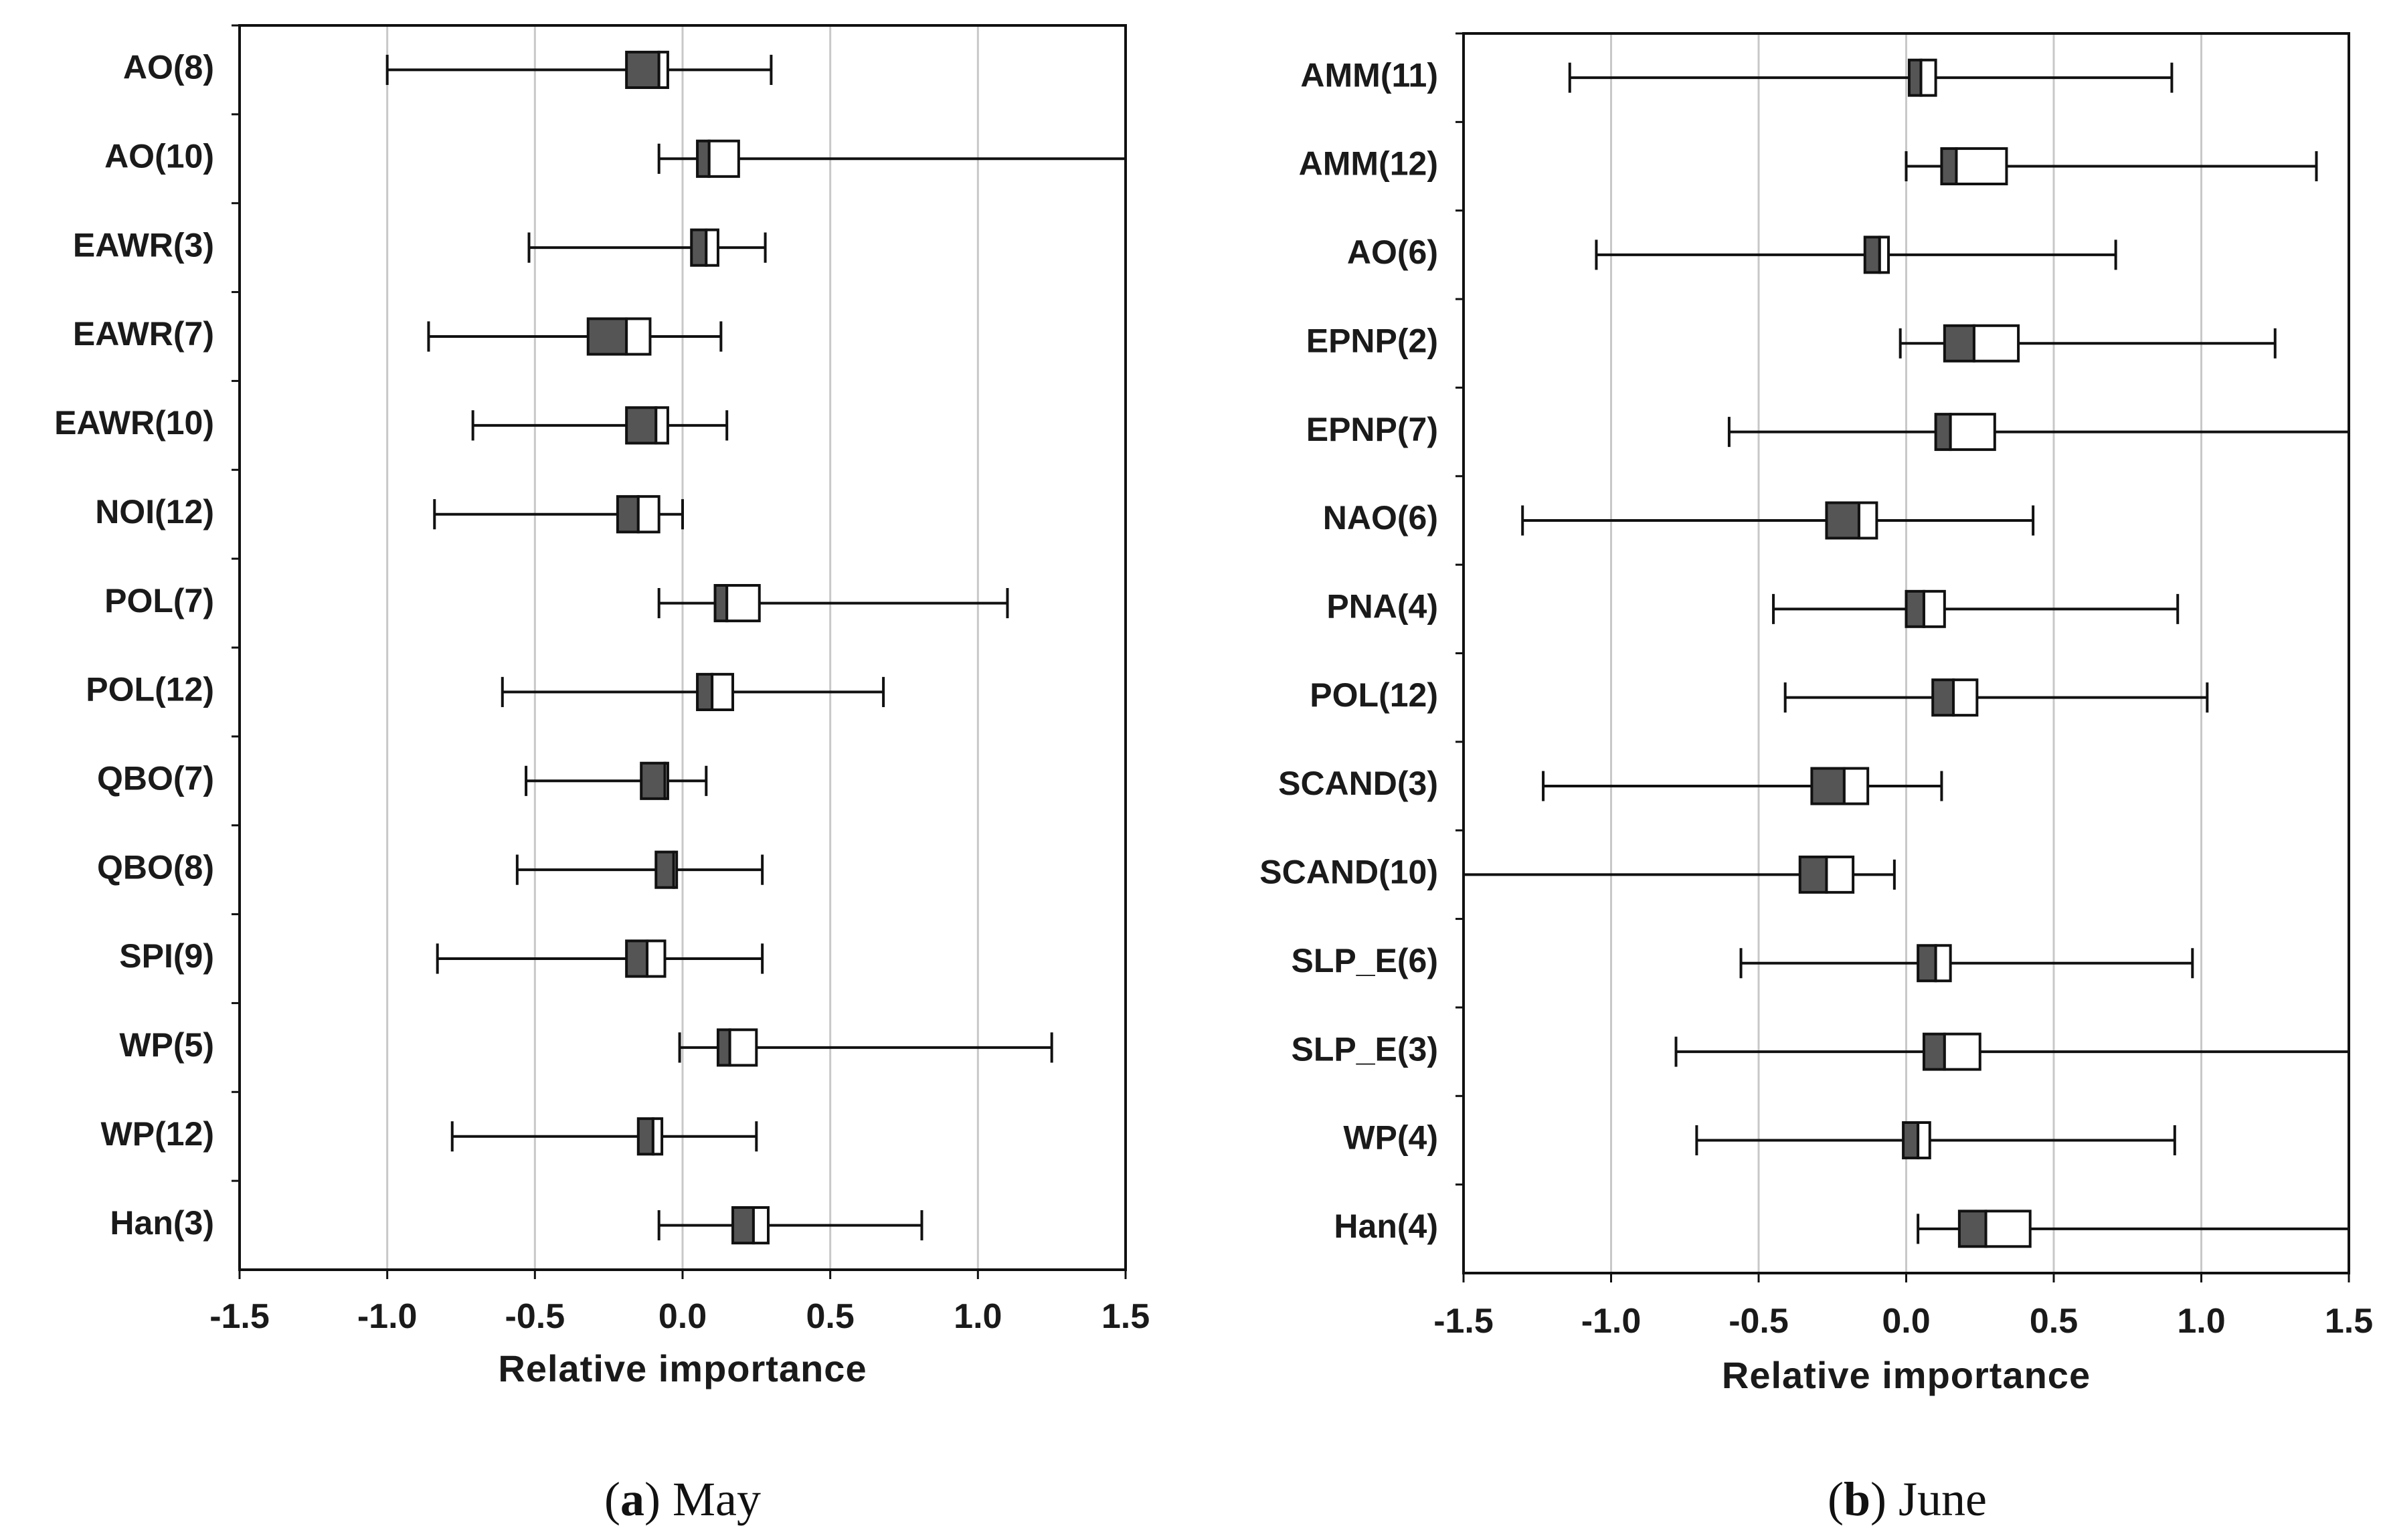  I want to click on box-pna-4-, so click(1976, 608).